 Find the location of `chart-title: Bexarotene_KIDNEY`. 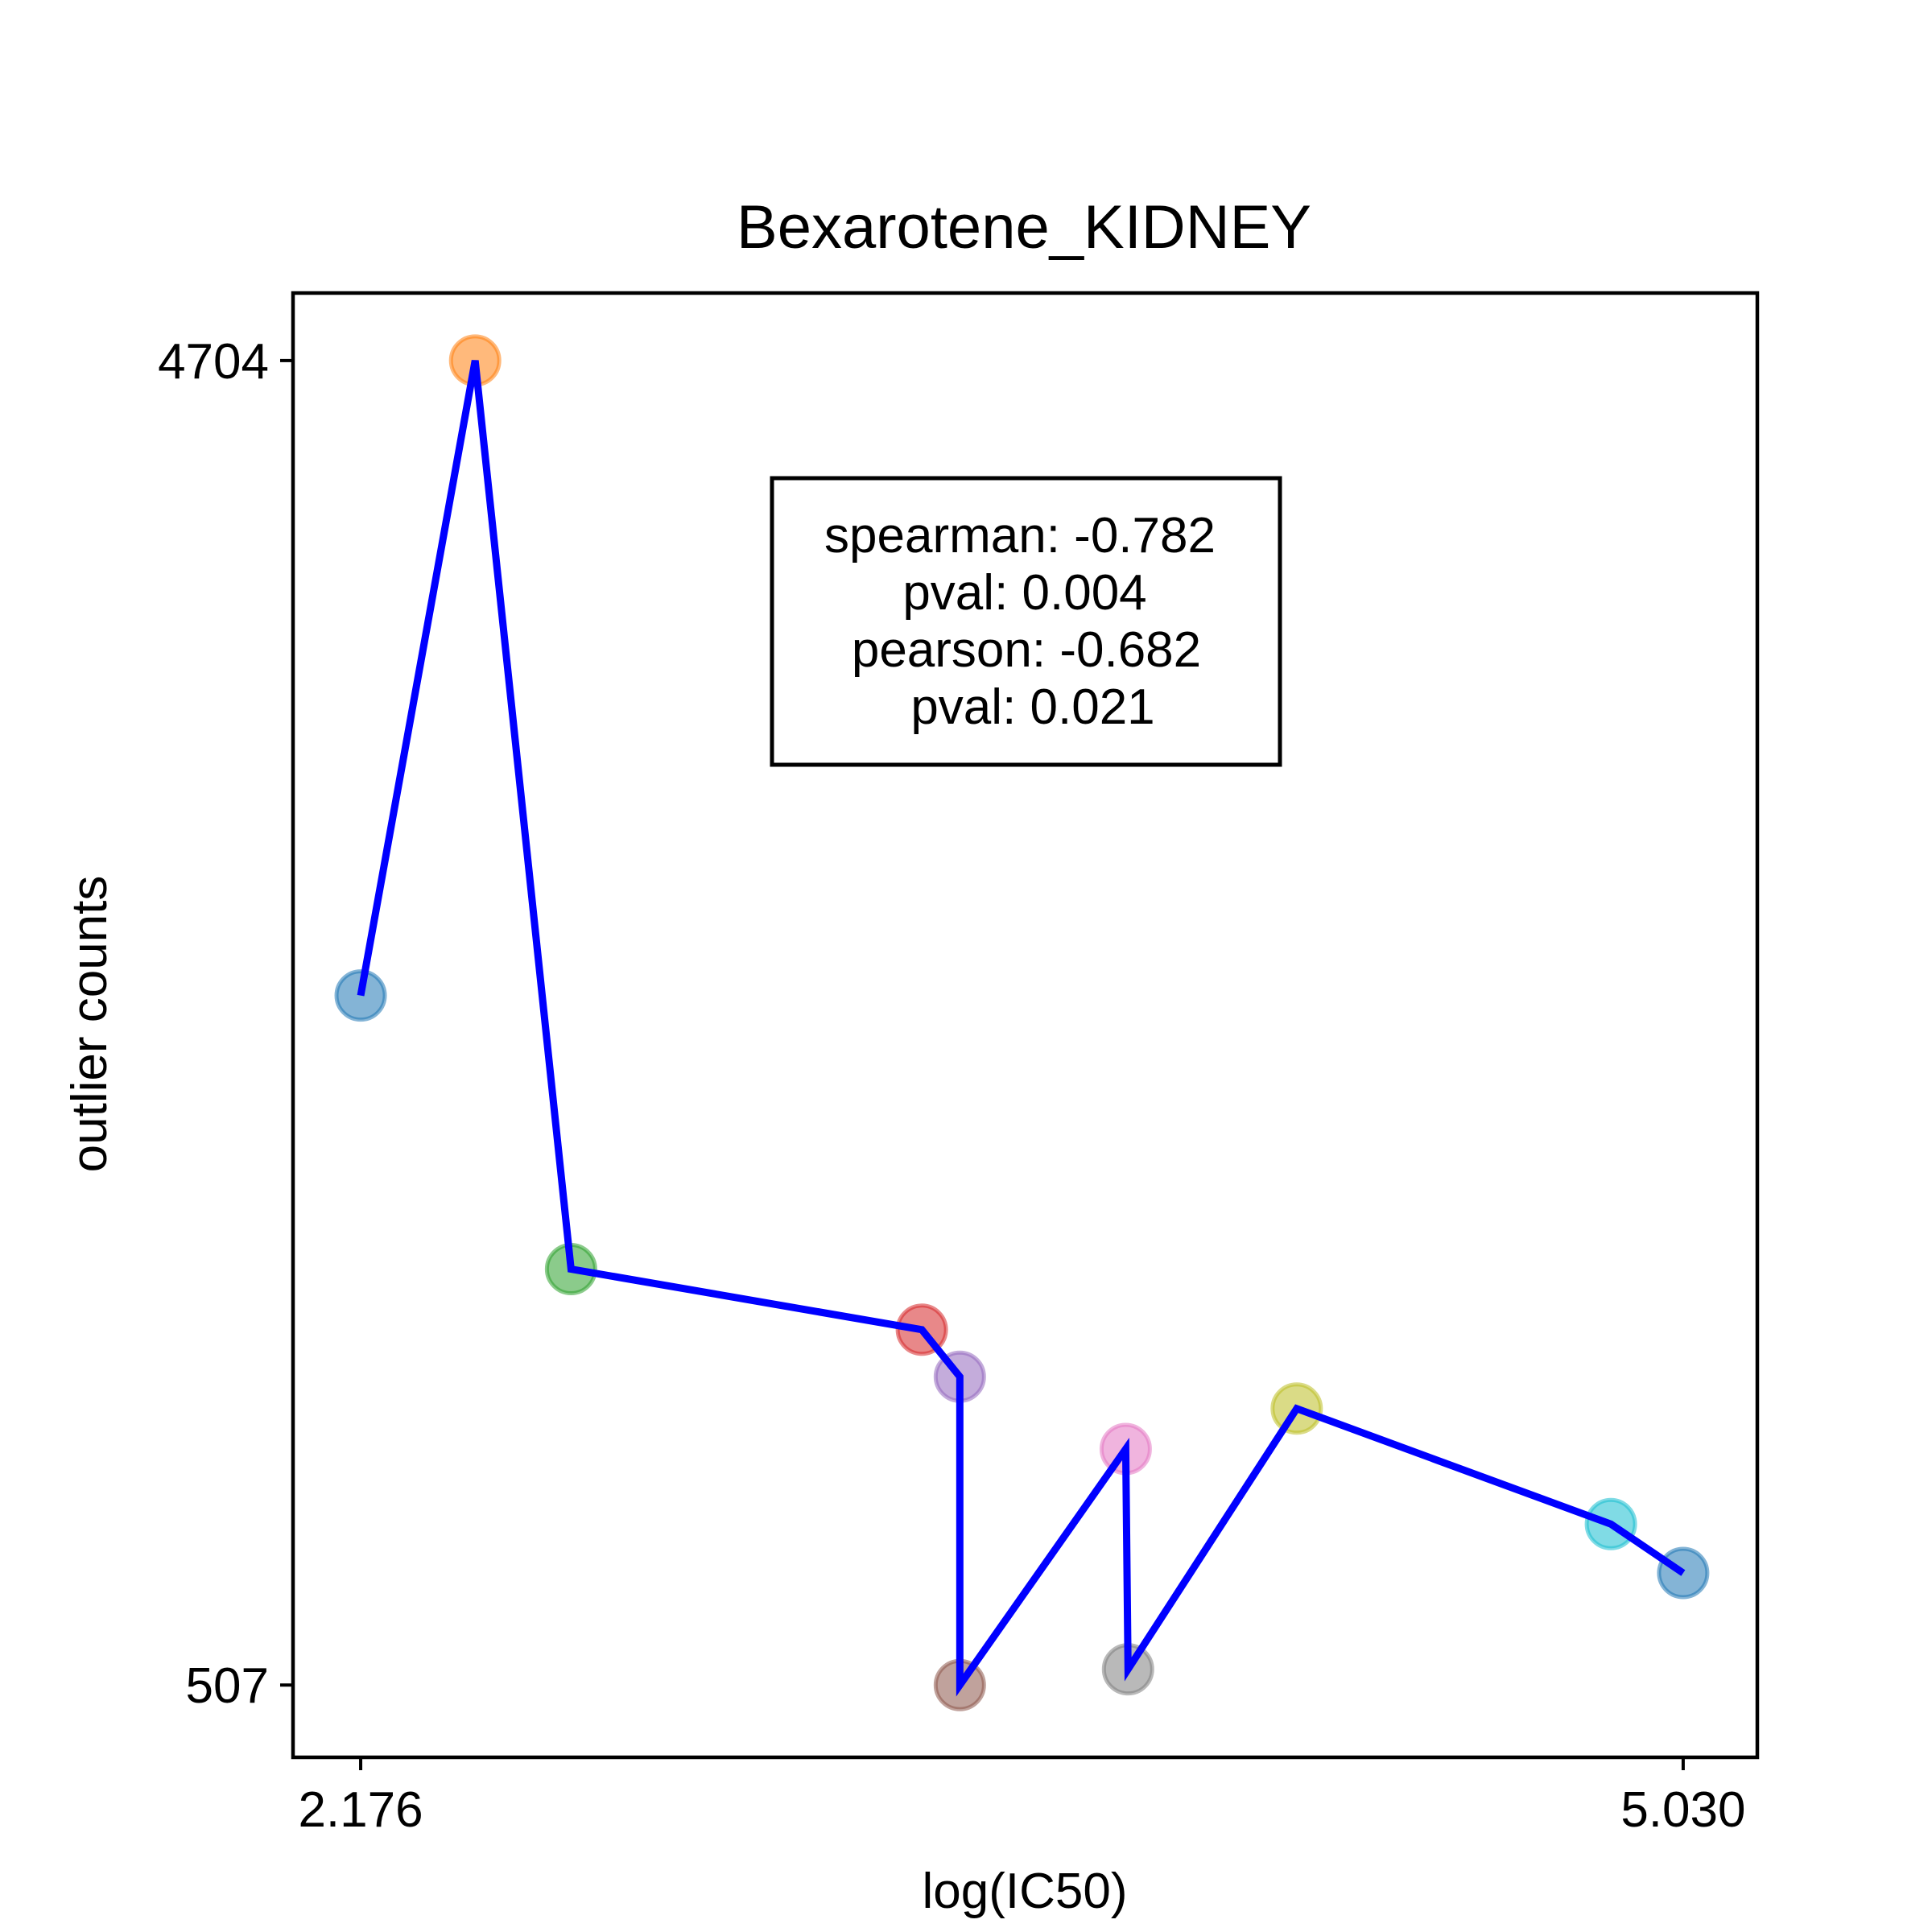

chart-title: Bexarotene_KIDNEY is located at coordinates (1024, 227).